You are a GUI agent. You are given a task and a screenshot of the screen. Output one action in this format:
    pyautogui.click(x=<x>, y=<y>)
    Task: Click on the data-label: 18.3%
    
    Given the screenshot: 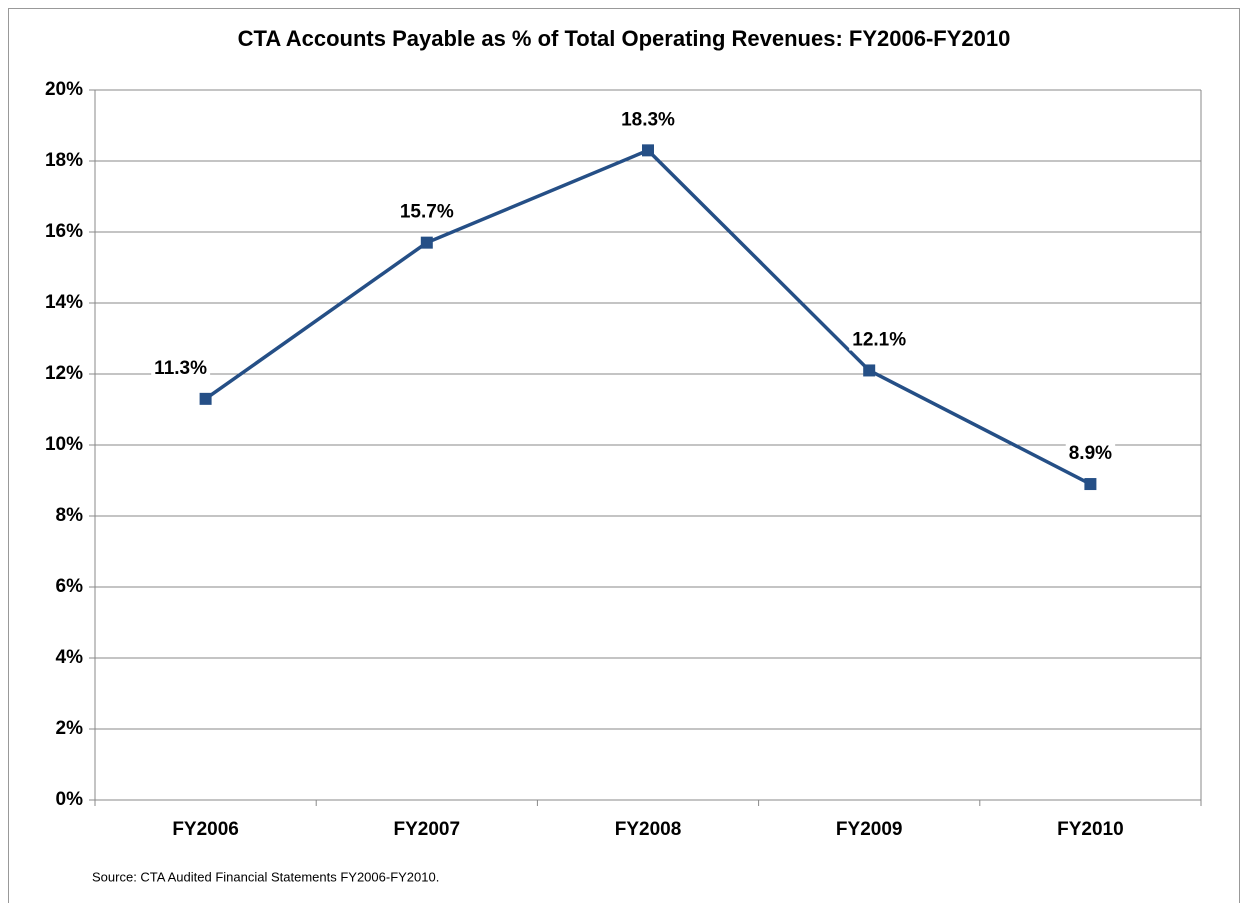 What is the action you would take?
    pyautogui.click(x=648, y=119)
    